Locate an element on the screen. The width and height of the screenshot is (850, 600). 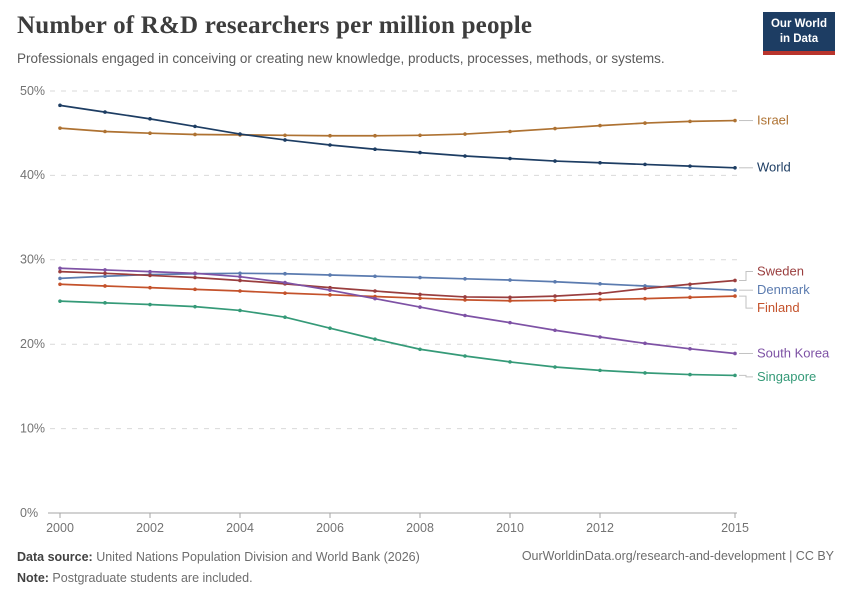
data-point-south-korea-2001 is located at coordinates (105, 270).